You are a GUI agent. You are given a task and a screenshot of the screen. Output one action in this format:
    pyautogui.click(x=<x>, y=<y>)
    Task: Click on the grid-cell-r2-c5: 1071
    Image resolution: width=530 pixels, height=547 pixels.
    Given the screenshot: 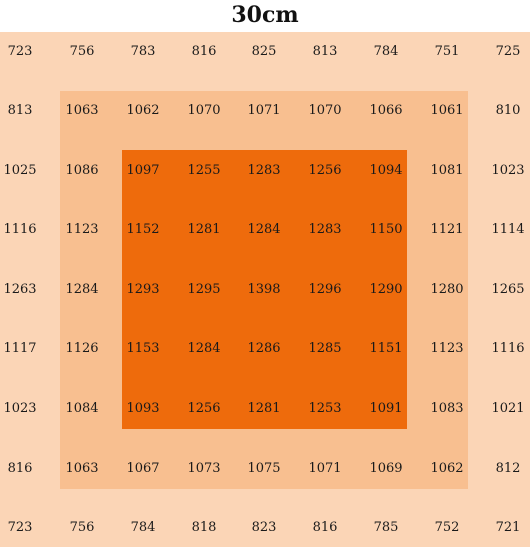 What is the action you would take?
    pyautogui.click(x=264, y=110)
    